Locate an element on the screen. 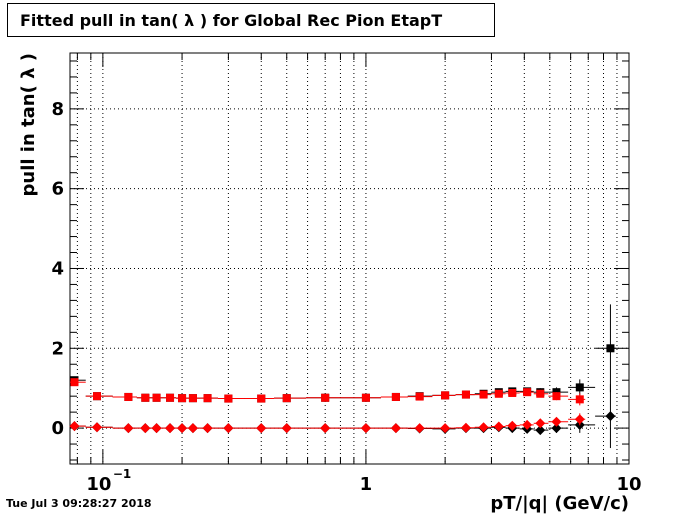  y-tick-label: 4 is located at coordinates (57, 268).